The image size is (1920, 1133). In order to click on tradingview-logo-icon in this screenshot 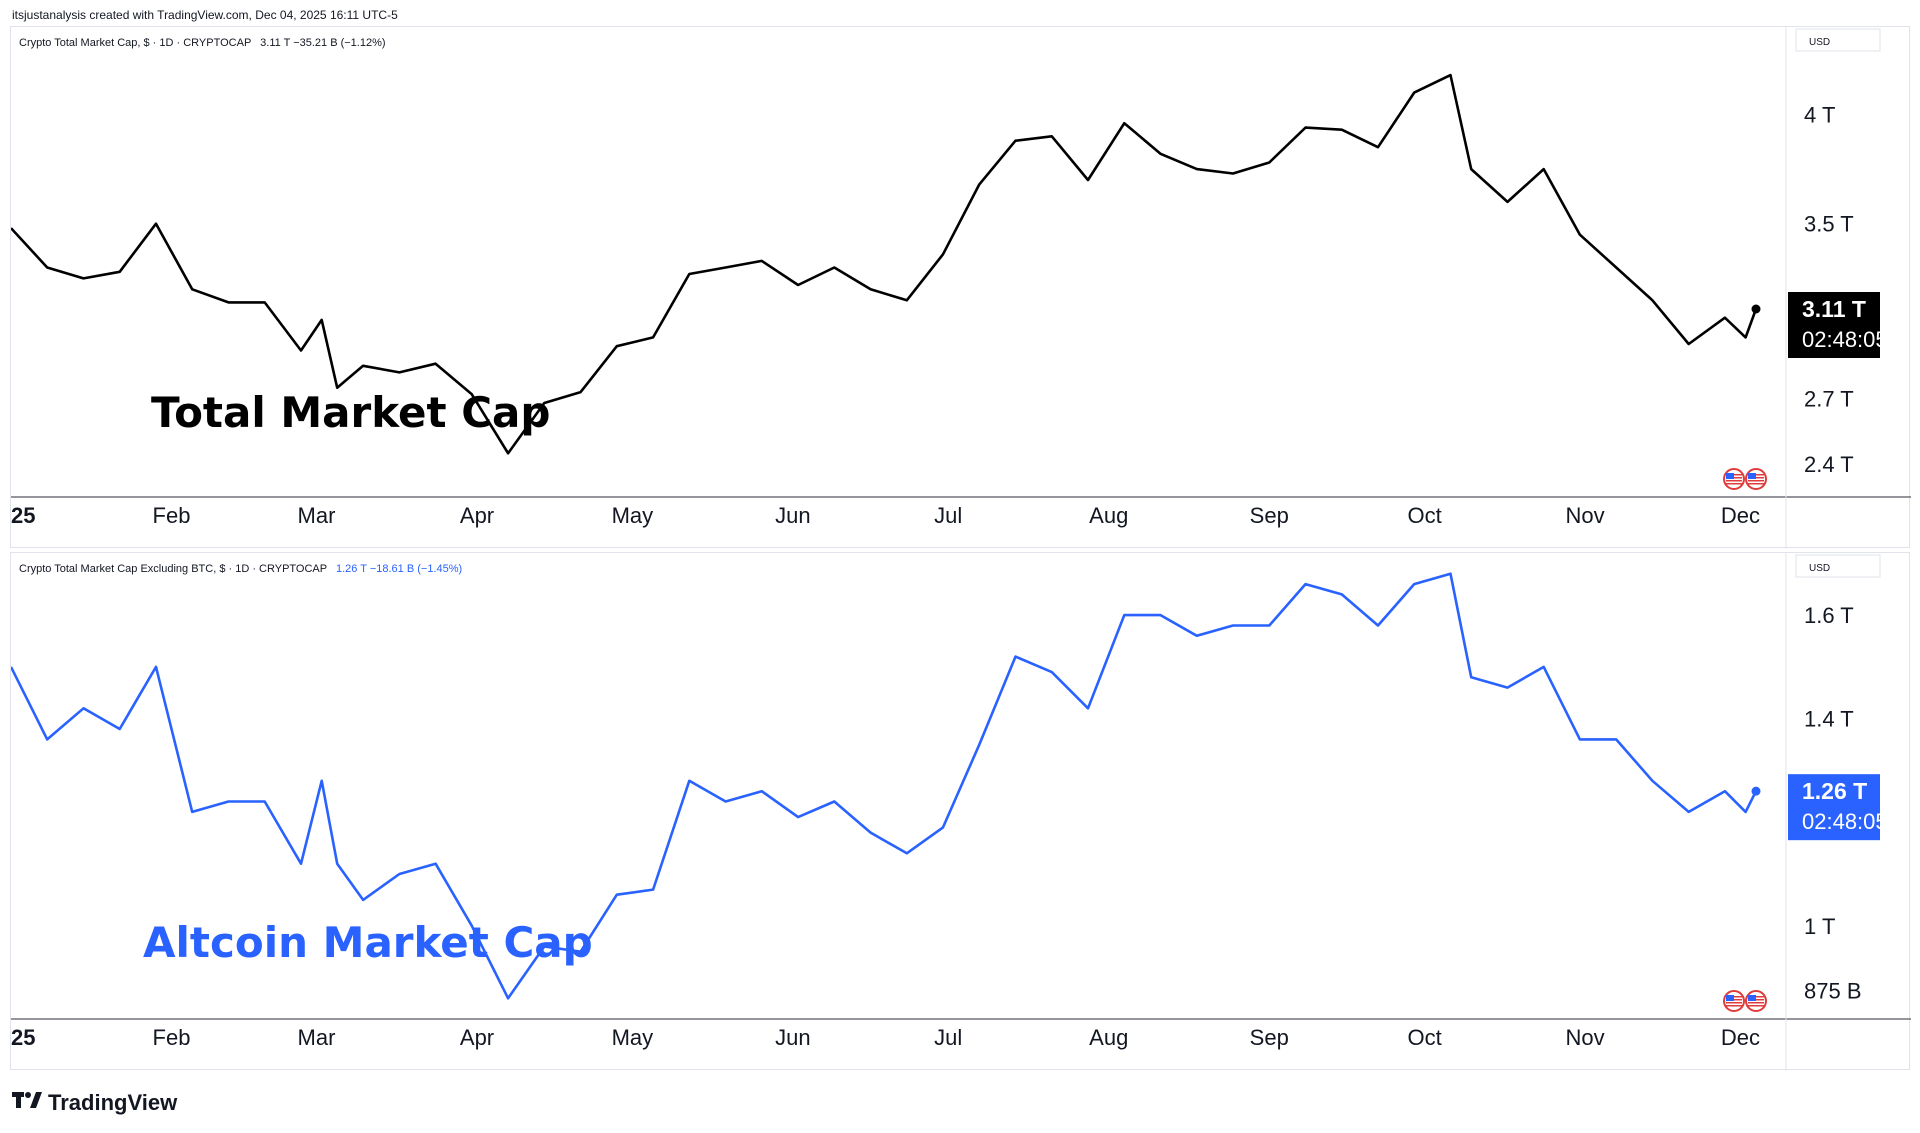, I will do `click(27, 1103)`.